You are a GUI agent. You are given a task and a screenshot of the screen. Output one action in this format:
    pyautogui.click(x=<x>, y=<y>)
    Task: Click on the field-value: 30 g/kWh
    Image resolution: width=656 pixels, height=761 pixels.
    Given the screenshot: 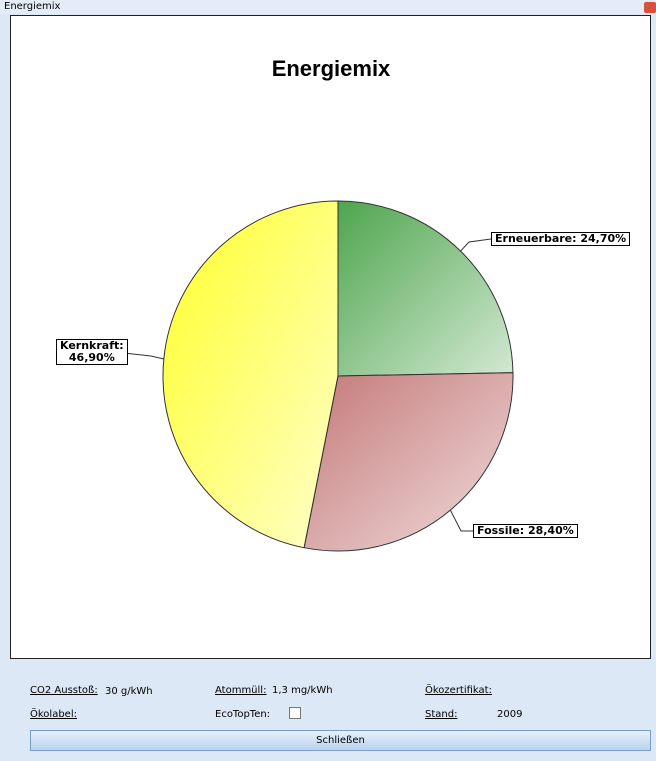 What is the action you would take?
    pyautogui.click(x=129, y=691)
    